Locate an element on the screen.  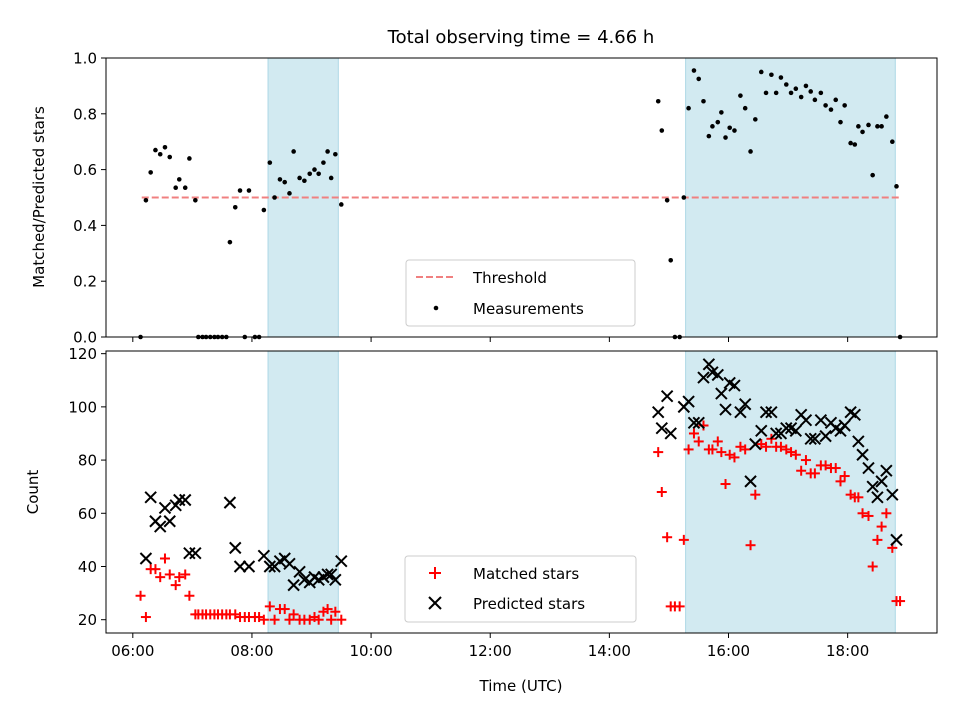
bottom-panel-x-ticks: 06:00 08:00 10:00 12:00 14:00 16:00 18:00 is located at coordinates (490, 646).